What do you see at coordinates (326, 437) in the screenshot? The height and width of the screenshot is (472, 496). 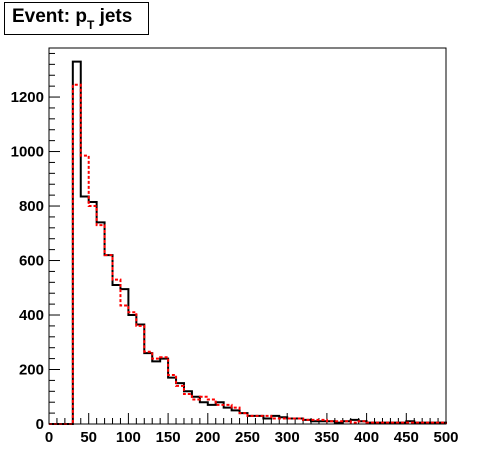 I see `x-tick-label: 350` at bounding box center [326, 437].